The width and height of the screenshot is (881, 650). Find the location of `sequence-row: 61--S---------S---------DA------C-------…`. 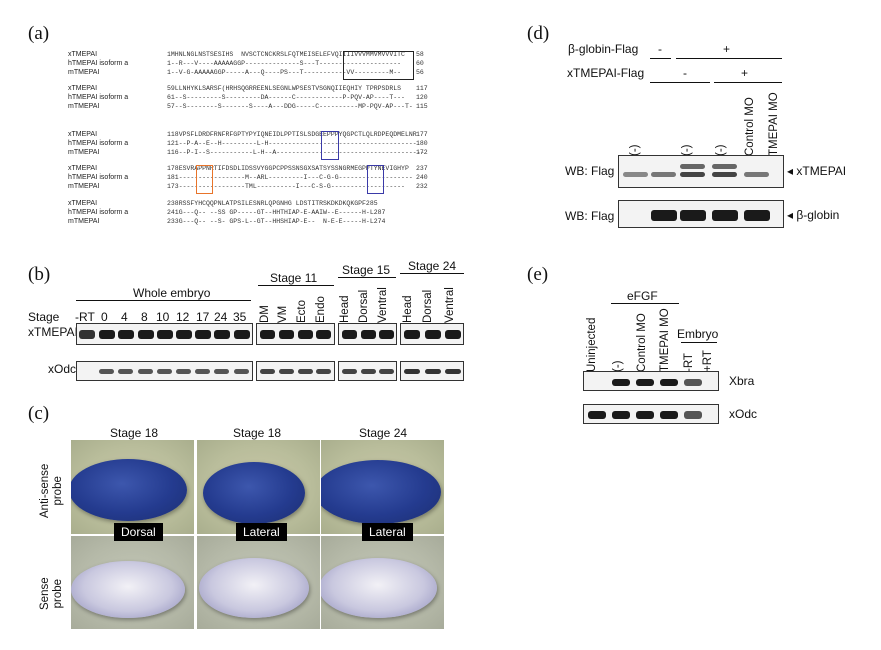

sequence-row: 61--S---------S---------DA------C-------… is located at coordinates (286, 97).